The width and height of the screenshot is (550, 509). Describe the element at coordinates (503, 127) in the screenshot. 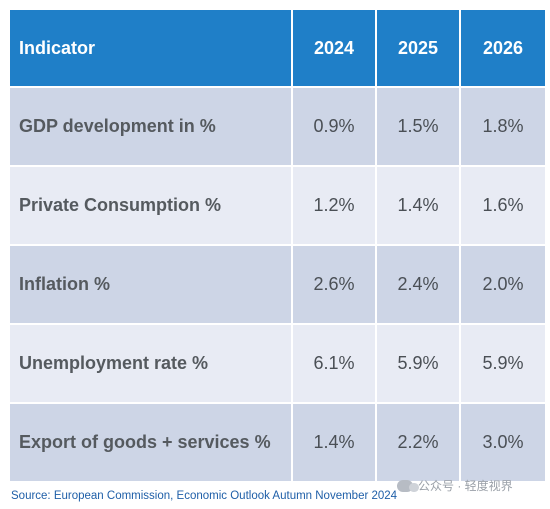

I see `row-value-2026: 1.8%` at that location.